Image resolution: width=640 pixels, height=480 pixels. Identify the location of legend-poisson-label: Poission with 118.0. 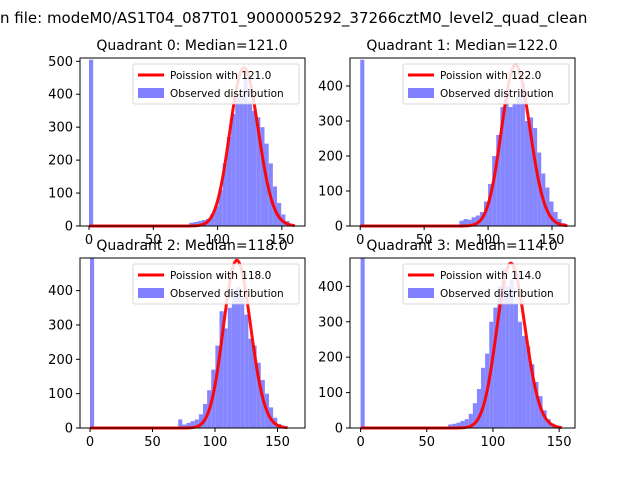
(220, 276).